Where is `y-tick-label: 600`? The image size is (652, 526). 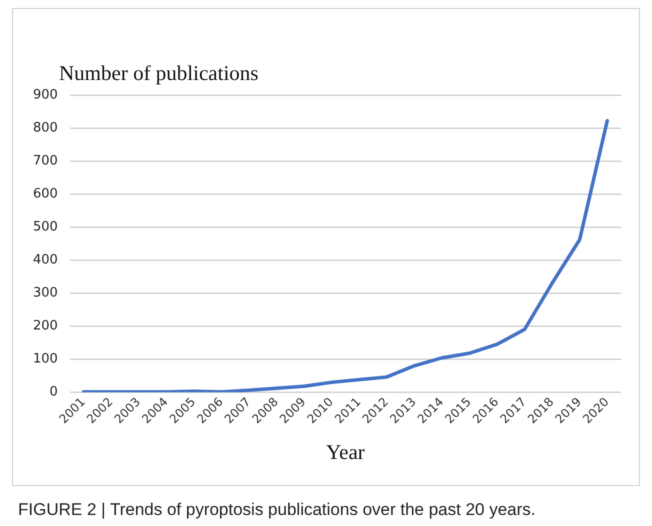 y-tick-label: 600 is located at coordinates (45, 194).